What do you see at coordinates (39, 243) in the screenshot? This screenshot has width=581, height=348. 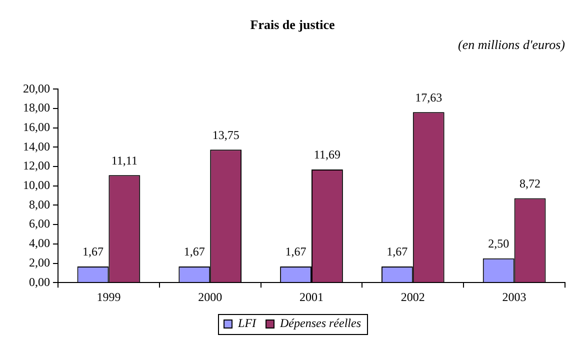 I see `y-tick-label: 4,00` at bounding box center [39, 243].